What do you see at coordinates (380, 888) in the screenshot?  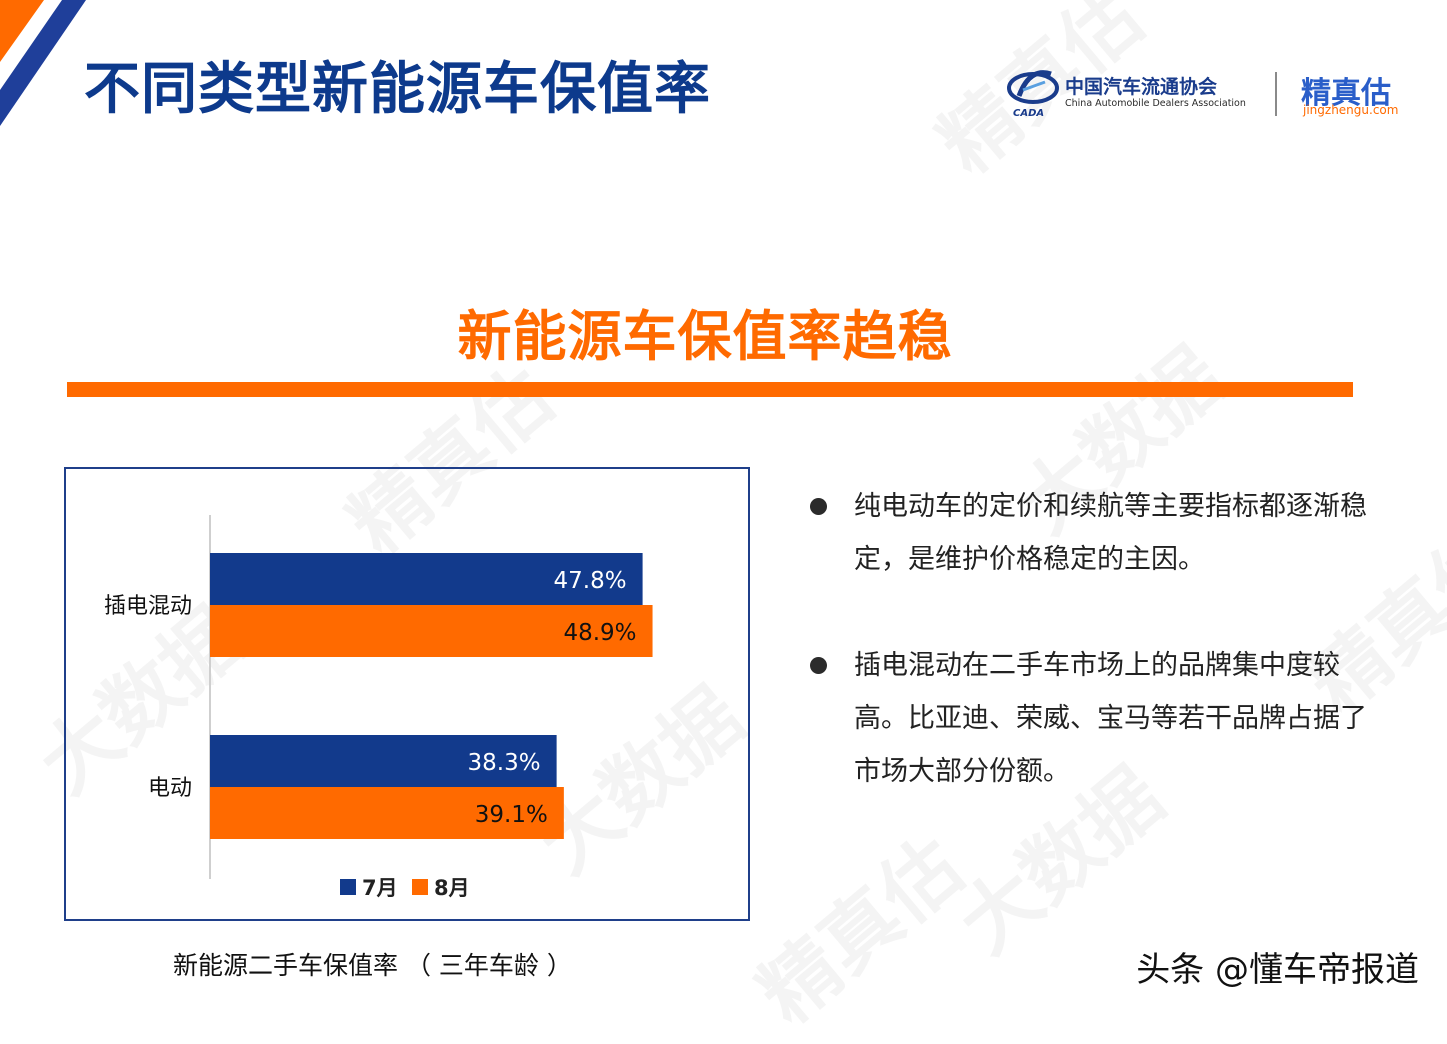 I see `legend-label: 7月` at bounding box center [380, 888].